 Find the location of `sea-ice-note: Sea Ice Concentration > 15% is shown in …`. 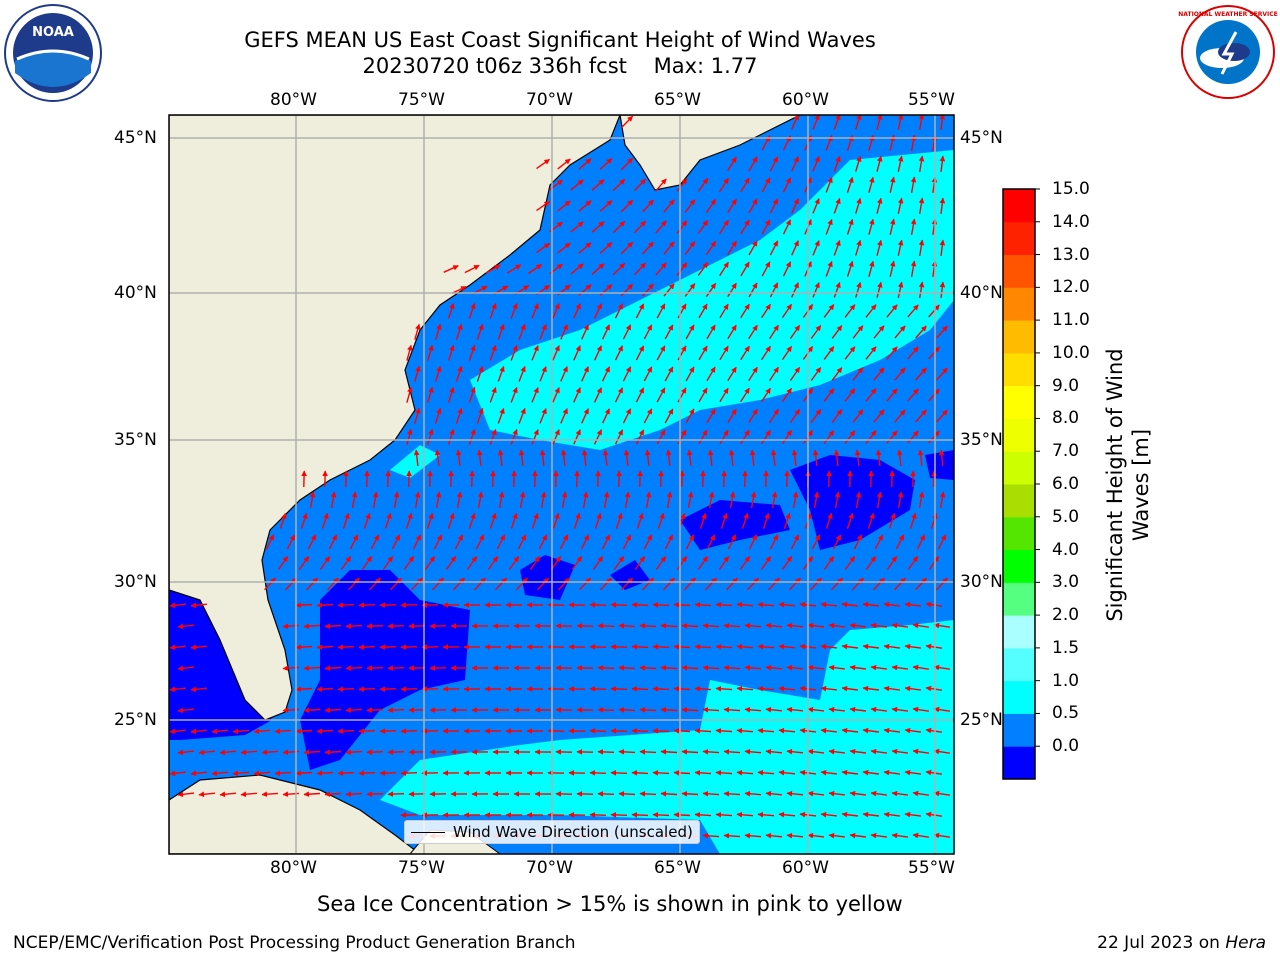

sea-ice-note: Sea Ice Concentration > 15% is shown in … is located at coordinates (610, 904).